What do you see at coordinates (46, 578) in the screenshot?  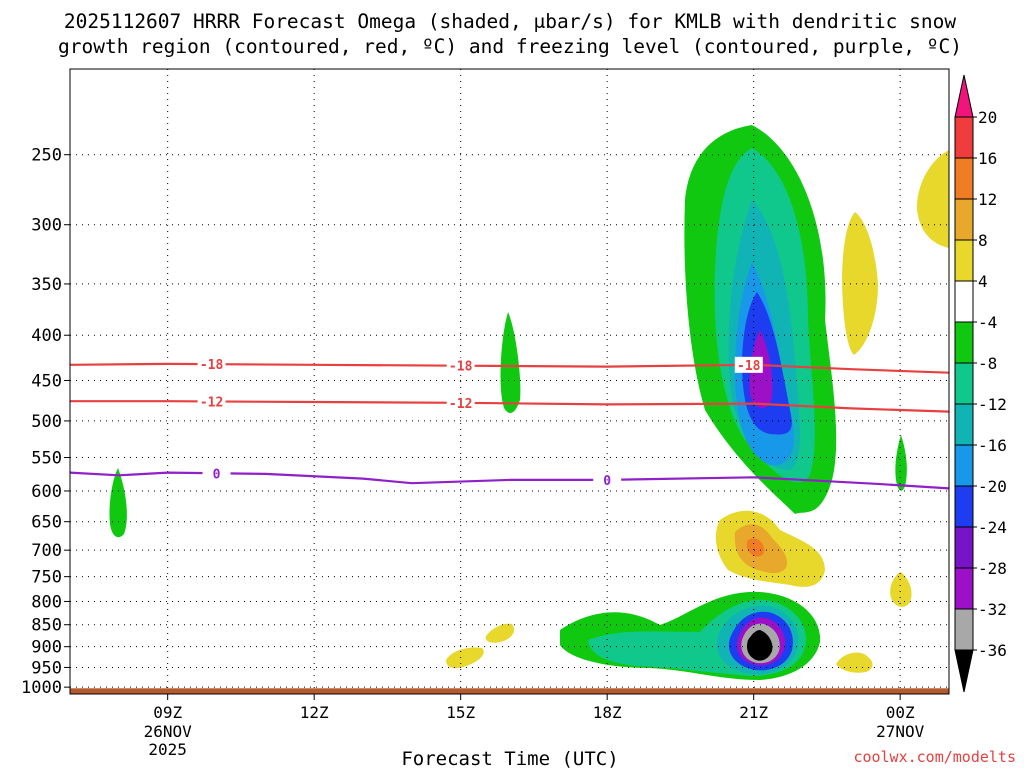 I see `y-tick-label-750: 750` at bounding box center [46, 578].